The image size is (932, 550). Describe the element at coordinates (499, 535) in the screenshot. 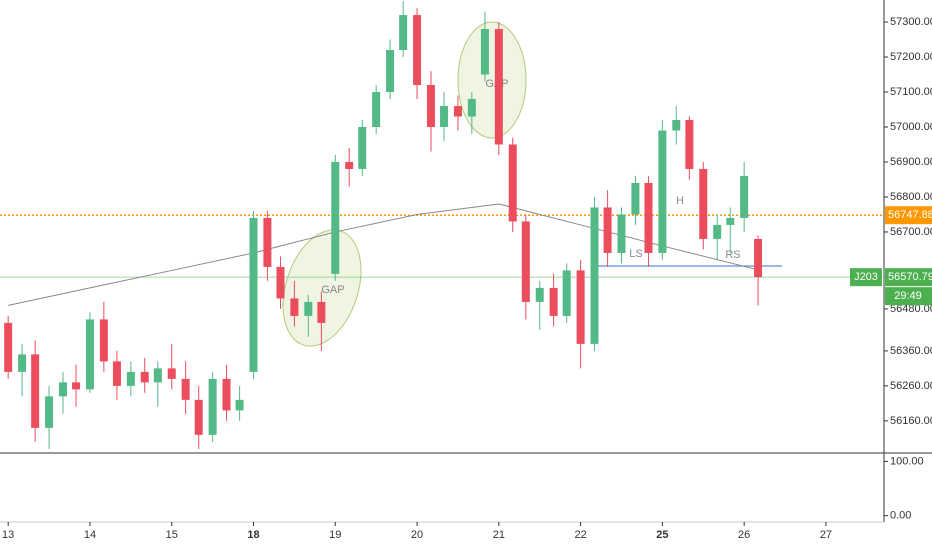

I see `x-tick-label: 21` at that location.